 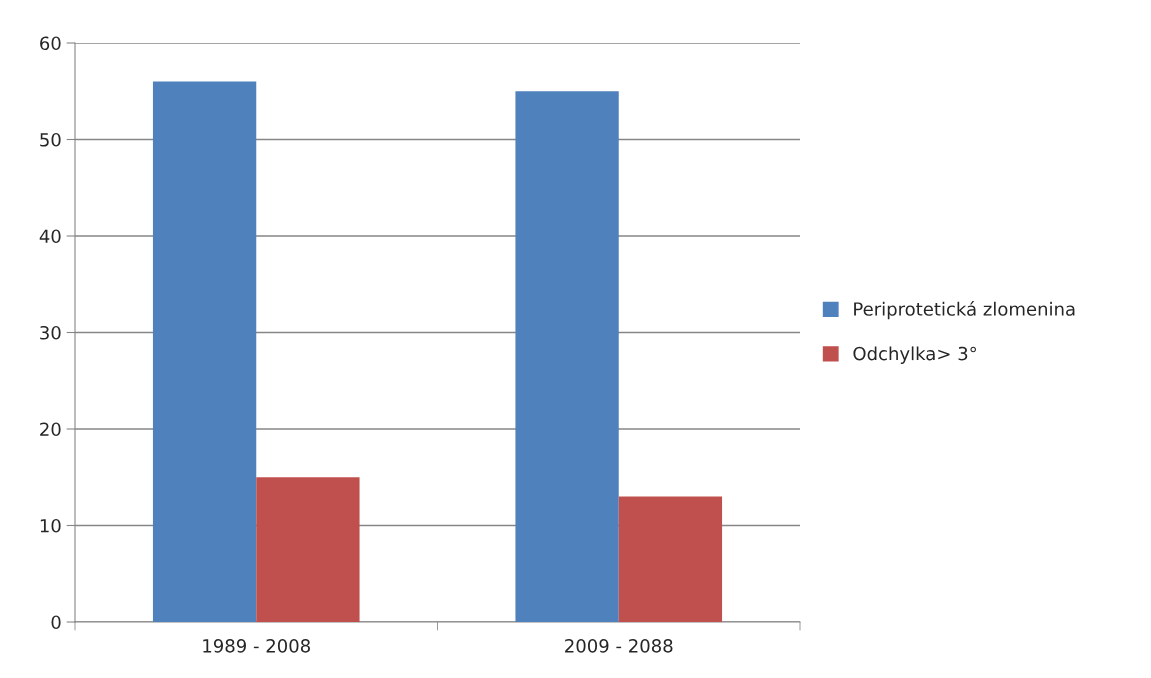 I want to click on y-tick-label: 10, so click(x=50, y=525).